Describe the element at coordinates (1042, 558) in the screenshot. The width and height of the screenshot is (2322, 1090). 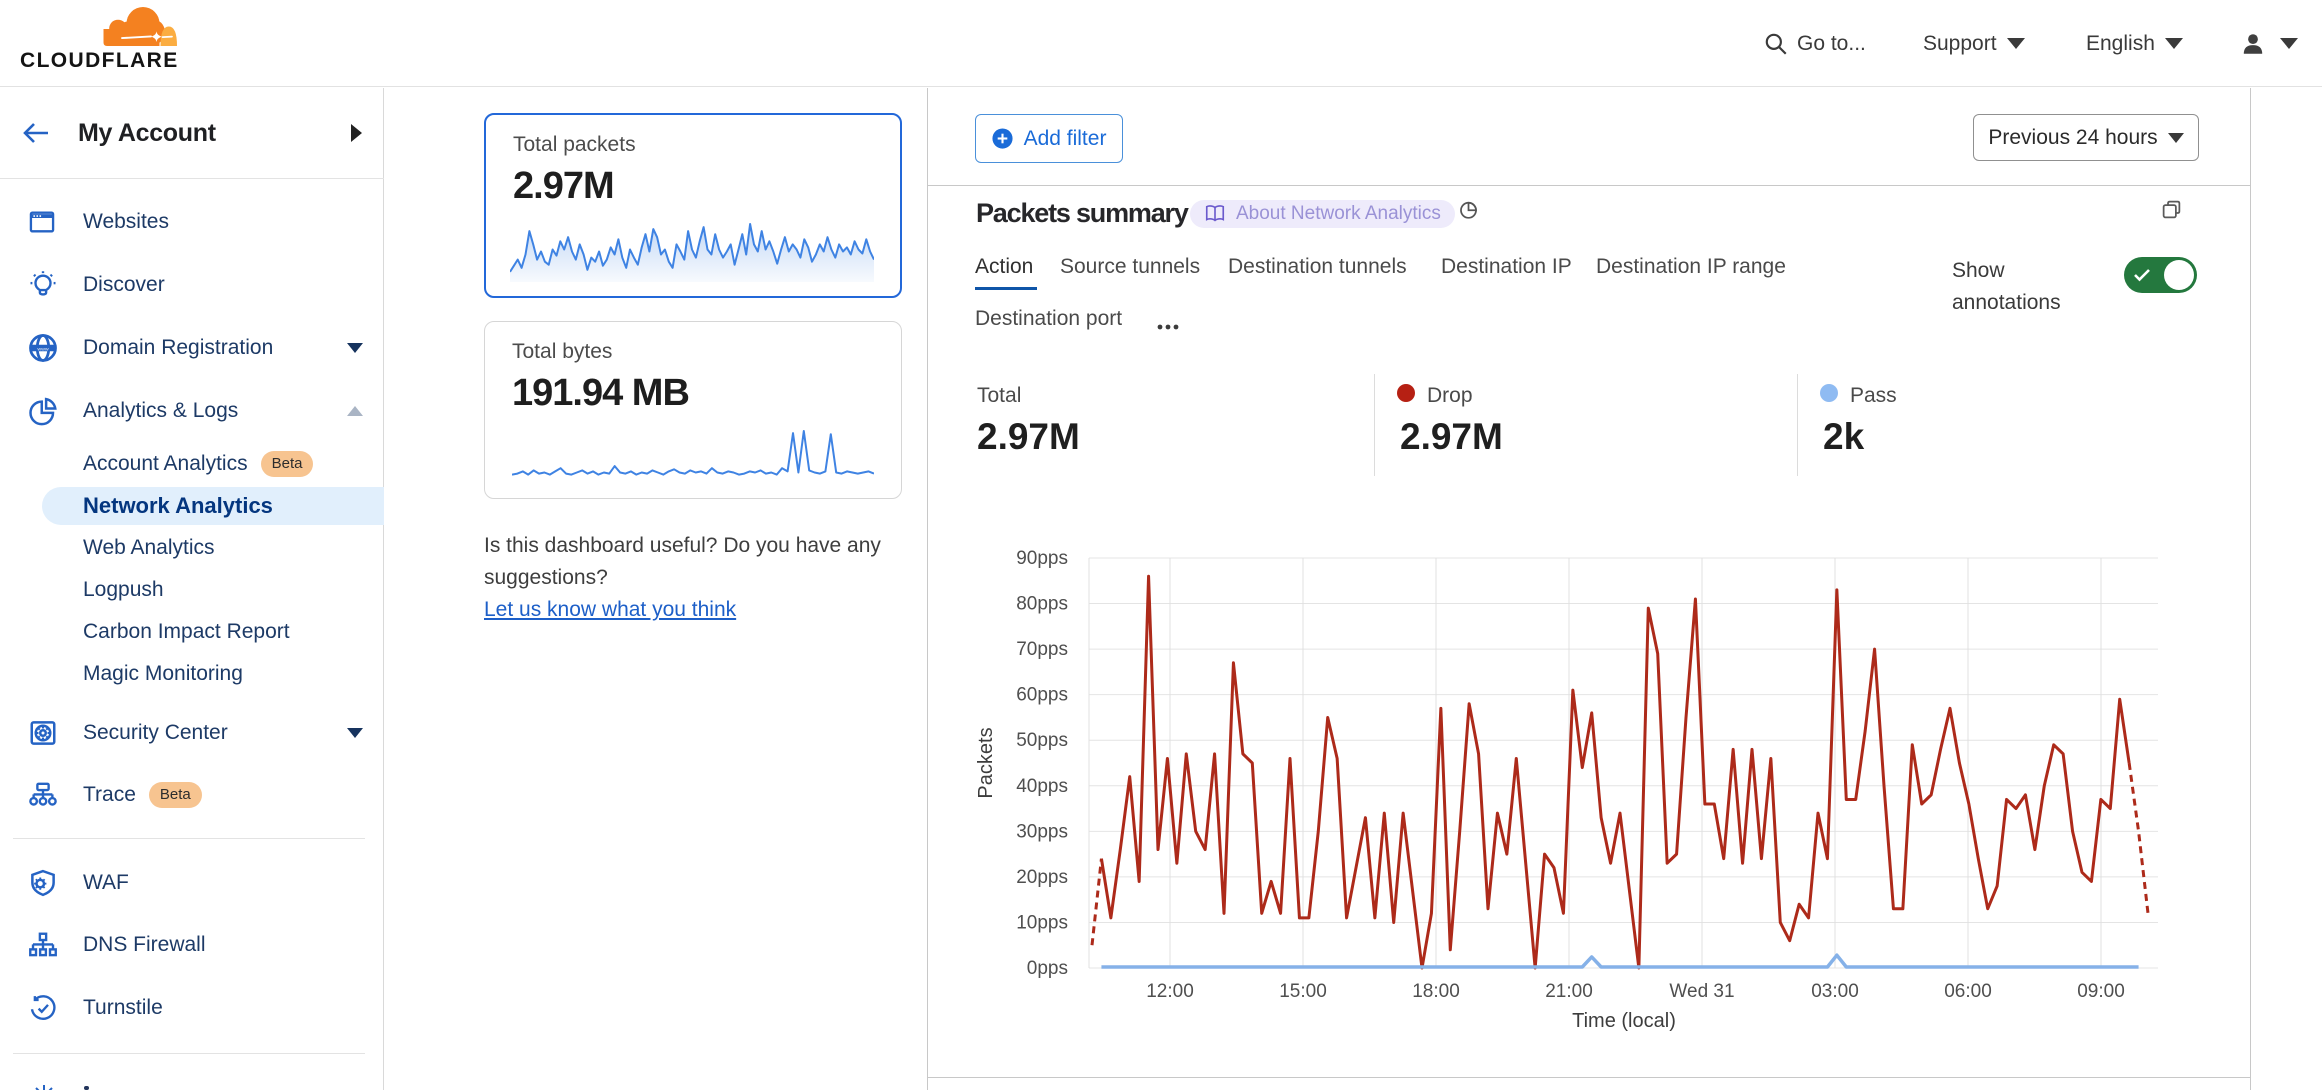
I see `svg-text: 90pps` at that location.